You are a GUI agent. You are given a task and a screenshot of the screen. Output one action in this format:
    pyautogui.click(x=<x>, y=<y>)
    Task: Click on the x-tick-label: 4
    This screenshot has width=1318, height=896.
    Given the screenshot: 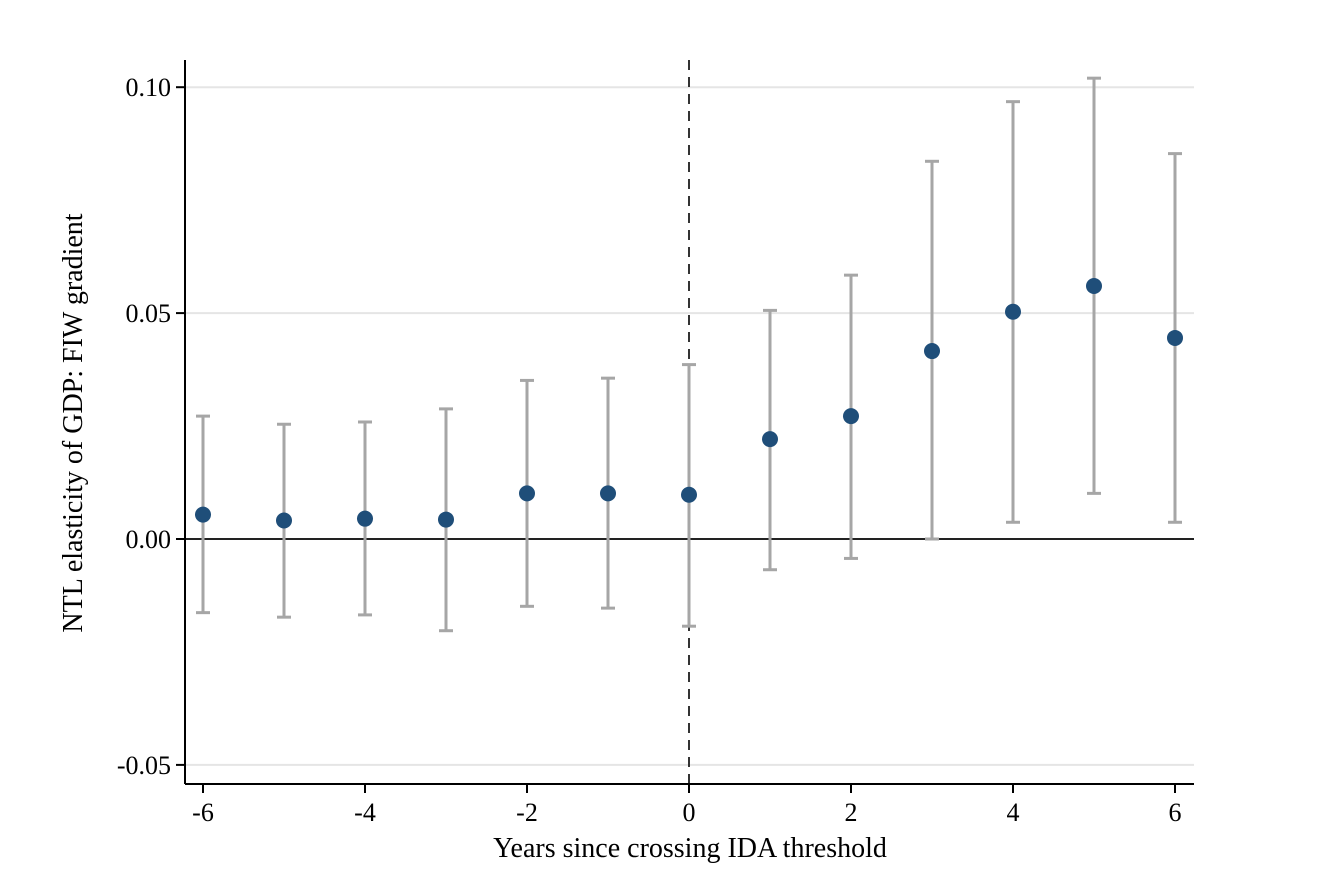 What is the action you would take?
    pyautogui.click(x=1013, y=812)
    